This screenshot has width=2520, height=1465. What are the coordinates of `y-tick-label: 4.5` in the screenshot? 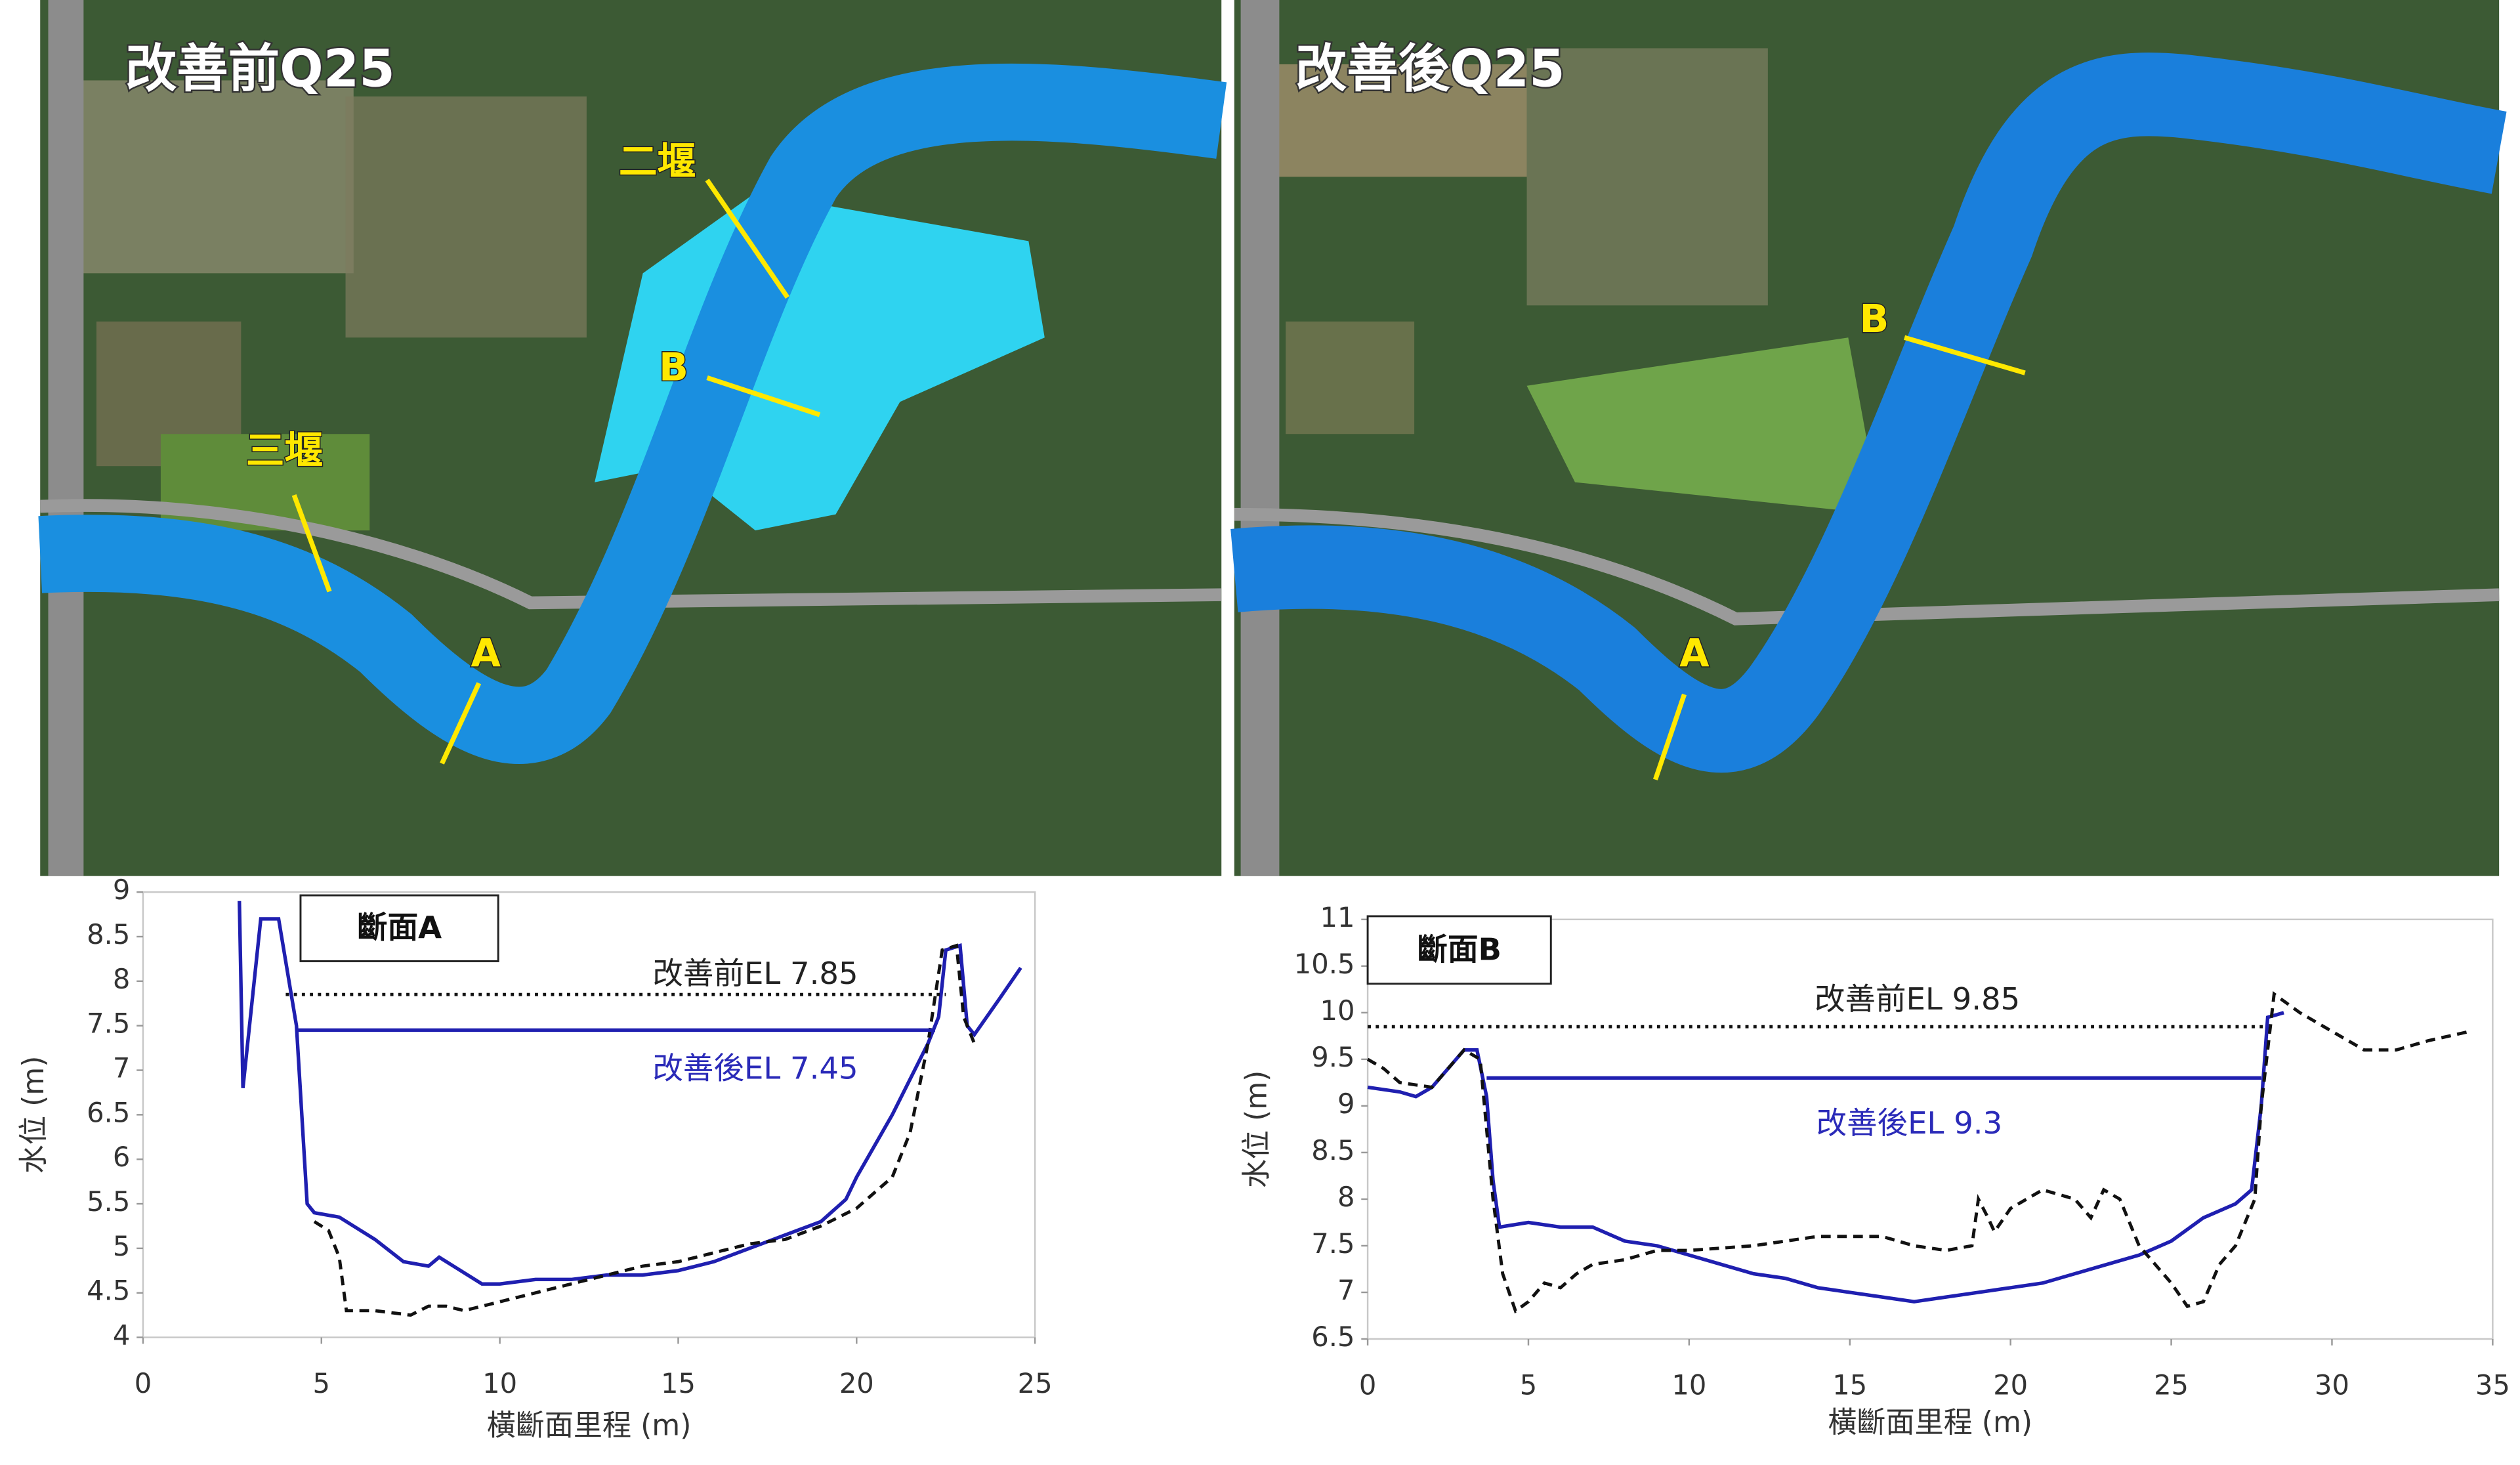 It's located at (108, 1291).